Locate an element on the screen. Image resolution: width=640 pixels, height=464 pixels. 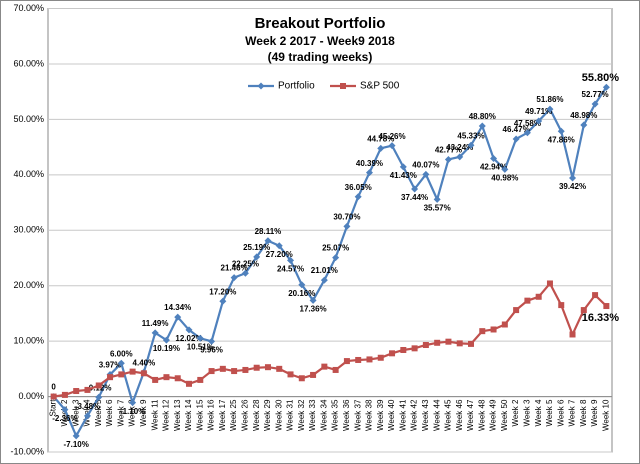
x-tick-label: Week 11 is located at coordinates (154, 414).